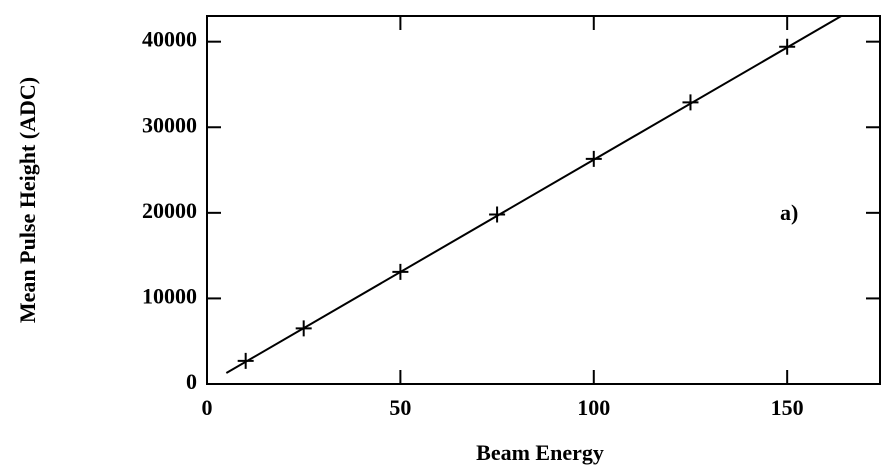  I want to click on y-tick-label: 10000, so click(169, 295).